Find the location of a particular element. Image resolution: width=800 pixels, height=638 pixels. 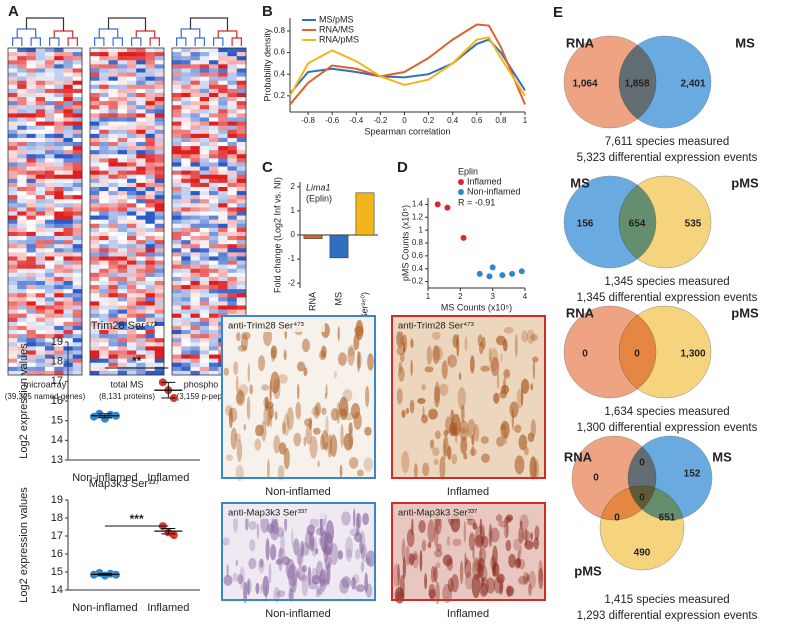

x-tick-label: 2 is located at coordinates (460, 296).